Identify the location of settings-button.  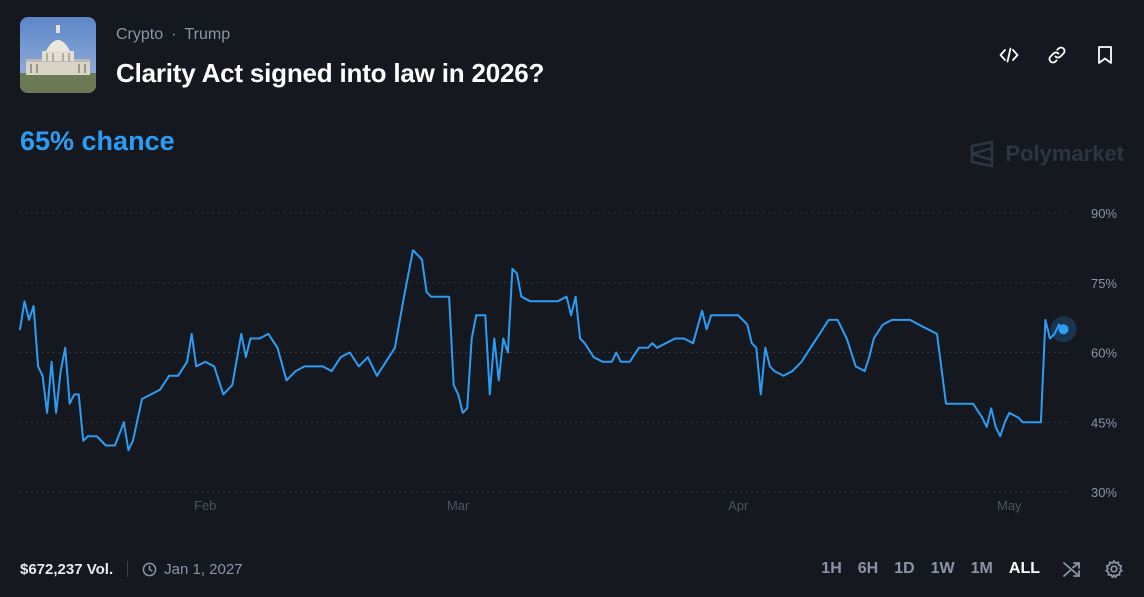
(1114, 569).